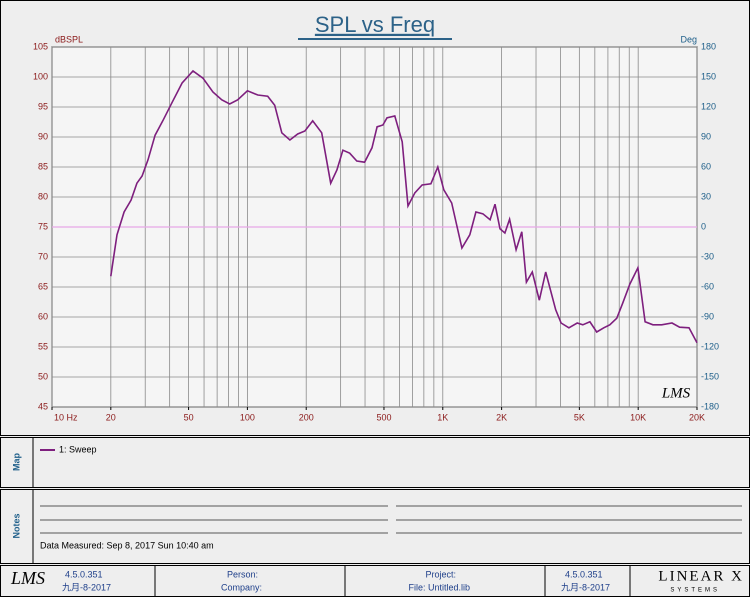  What do you see at coordinates (710, 376) in the screenshot?
I see `y2-tick-label: -150` at bounding box center [710, 376].